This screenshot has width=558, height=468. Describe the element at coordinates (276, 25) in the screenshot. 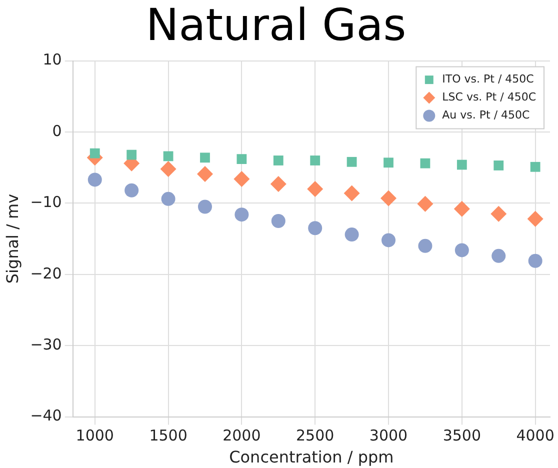

I see `chart-title: Natural Gas` at that location.